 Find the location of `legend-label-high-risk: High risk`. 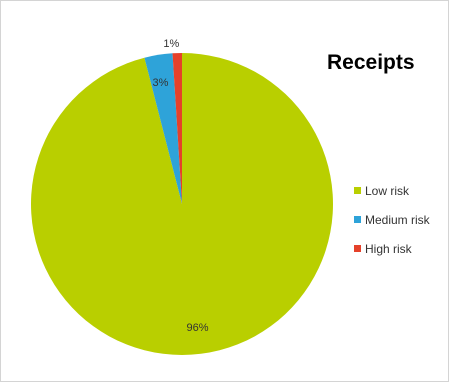

legend-label-high-risk: High risk is located at coordinates (388, 248).